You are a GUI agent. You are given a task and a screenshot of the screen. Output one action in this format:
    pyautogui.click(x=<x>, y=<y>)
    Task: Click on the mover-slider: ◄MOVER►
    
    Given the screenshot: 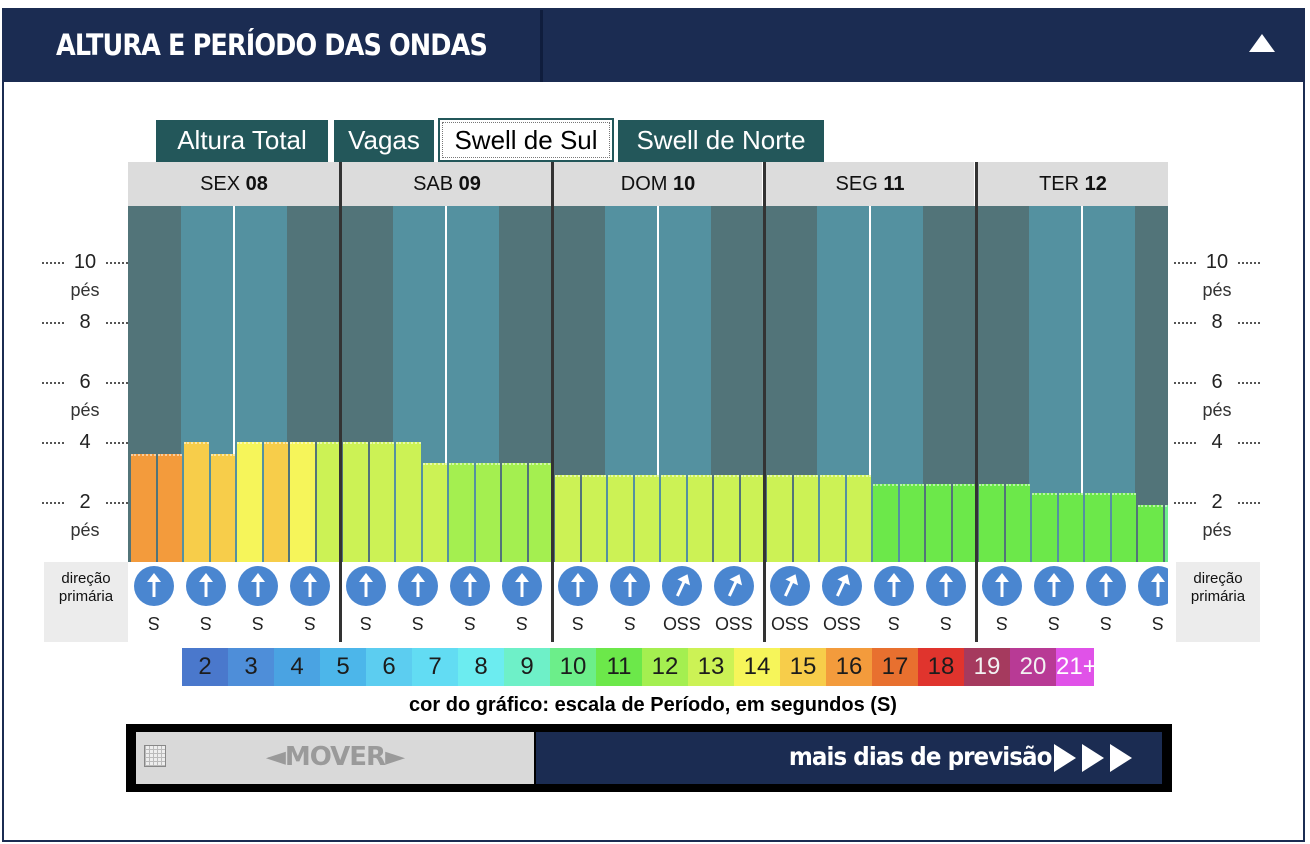 What is the action you would take?
    pyautogui.click(x=335, y=758)
    